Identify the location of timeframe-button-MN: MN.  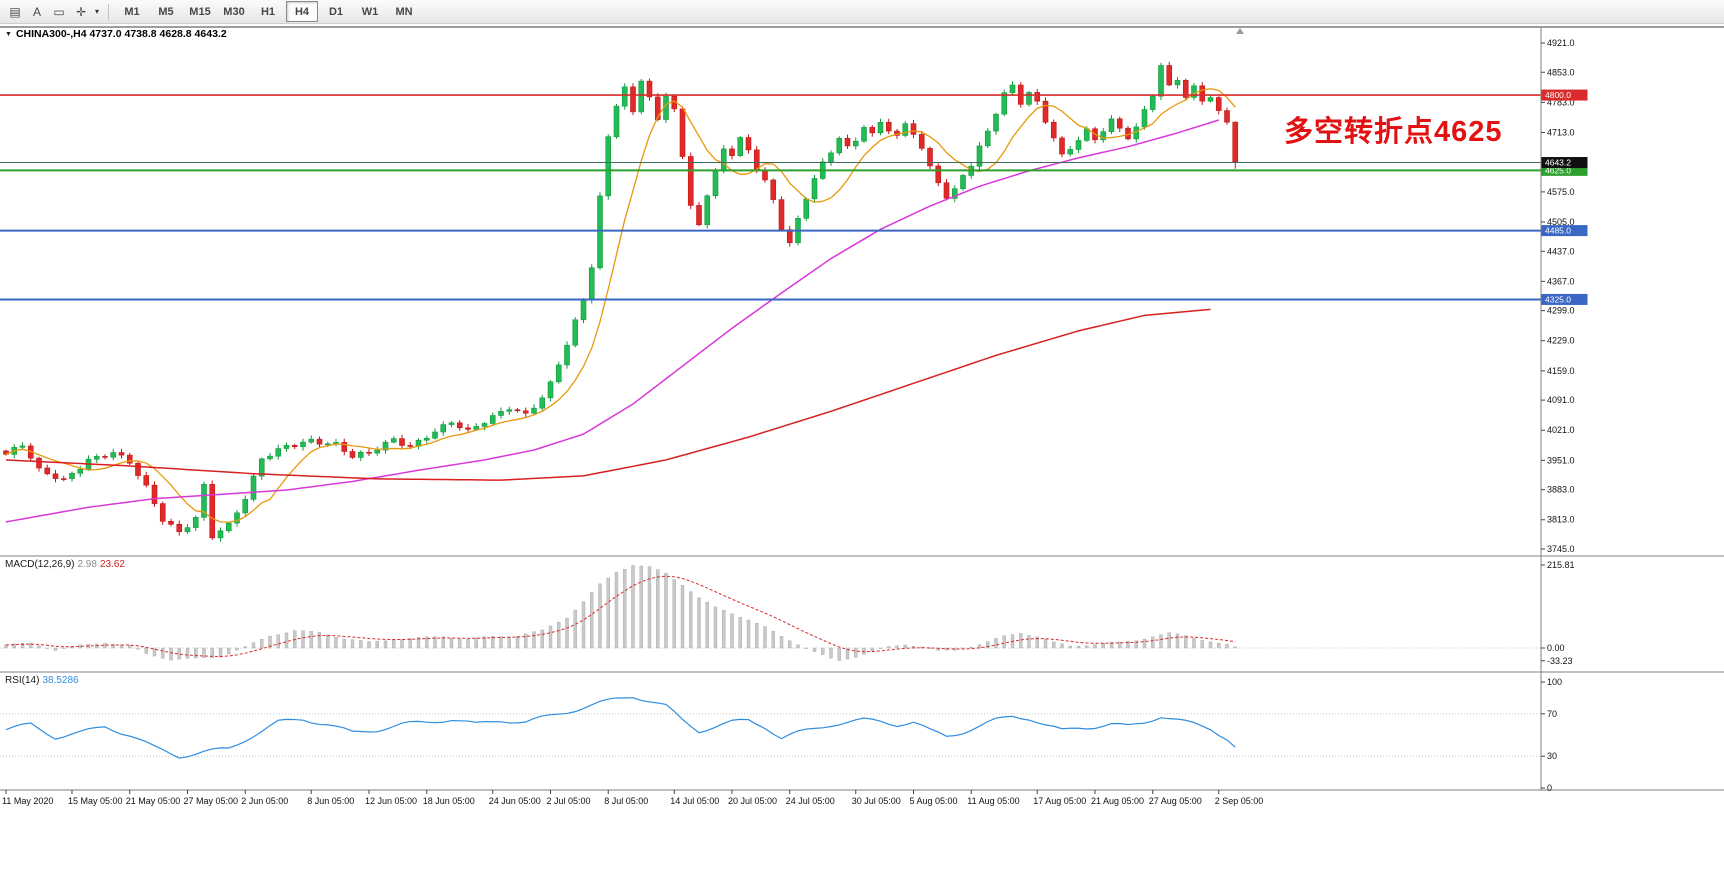
(404, 11).